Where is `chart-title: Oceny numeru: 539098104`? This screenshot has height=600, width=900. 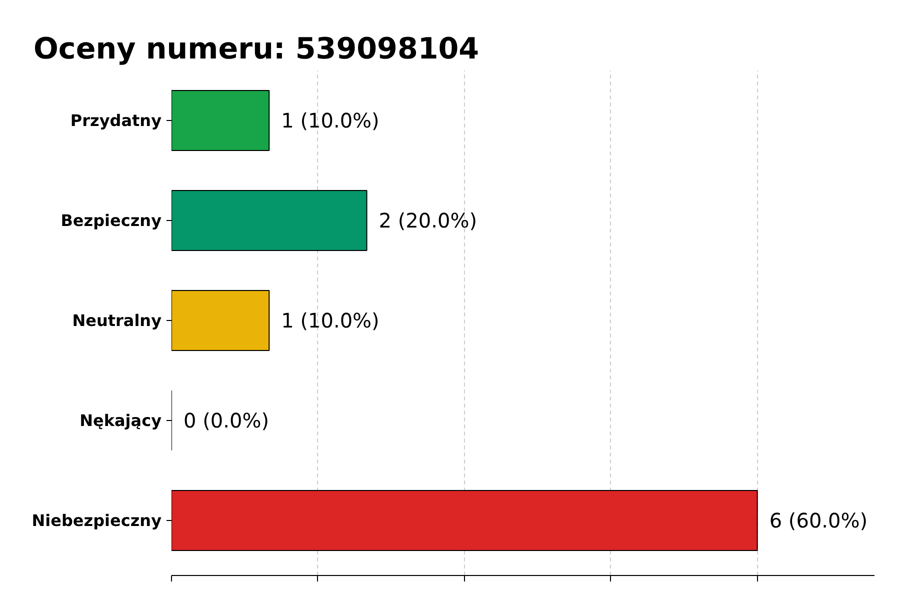 chart-title: Oceny numeru: 539098104 is located at coordinates (257, 49).